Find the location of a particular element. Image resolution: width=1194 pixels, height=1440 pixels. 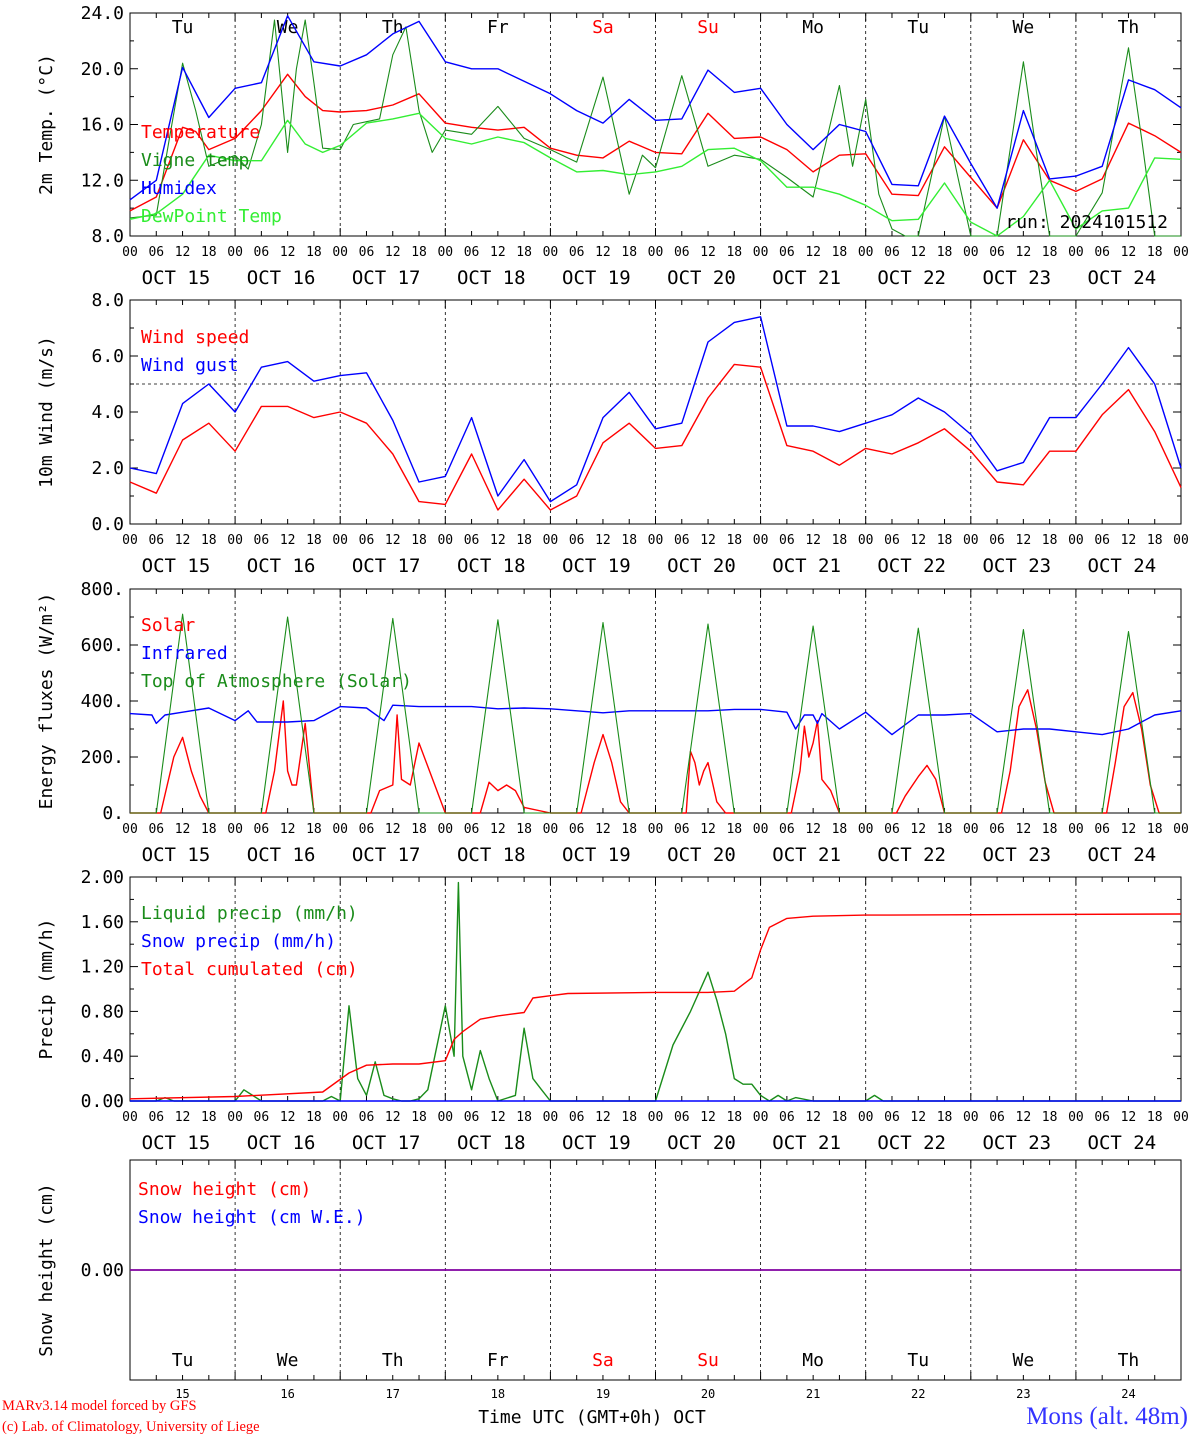

date-label: OCT 21 is located at coordinates (806, 855).